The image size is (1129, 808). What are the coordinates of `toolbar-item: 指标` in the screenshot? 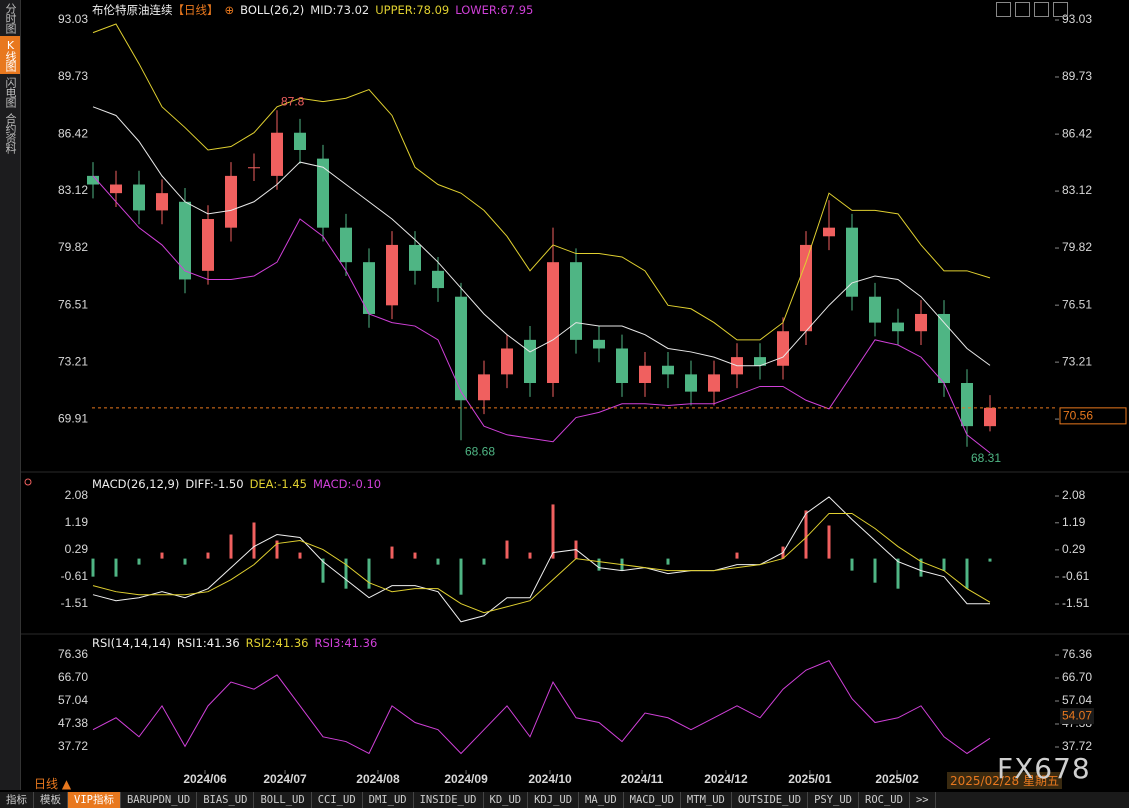 It's located at (17, 800).